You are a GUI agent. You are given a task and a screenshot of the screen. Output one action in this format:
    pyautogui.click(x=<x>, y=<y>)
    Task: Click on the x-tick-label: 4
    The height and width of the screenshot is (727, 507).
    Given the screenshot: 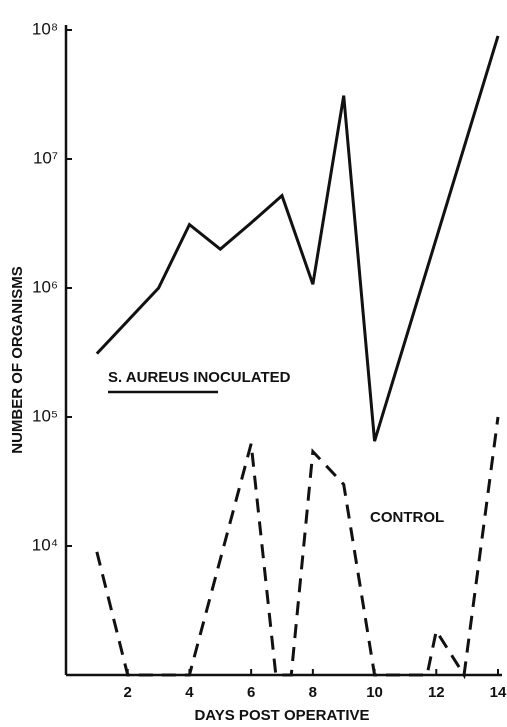 What is the action you would take?
    pyautogui.click(x=189, y=692)
    